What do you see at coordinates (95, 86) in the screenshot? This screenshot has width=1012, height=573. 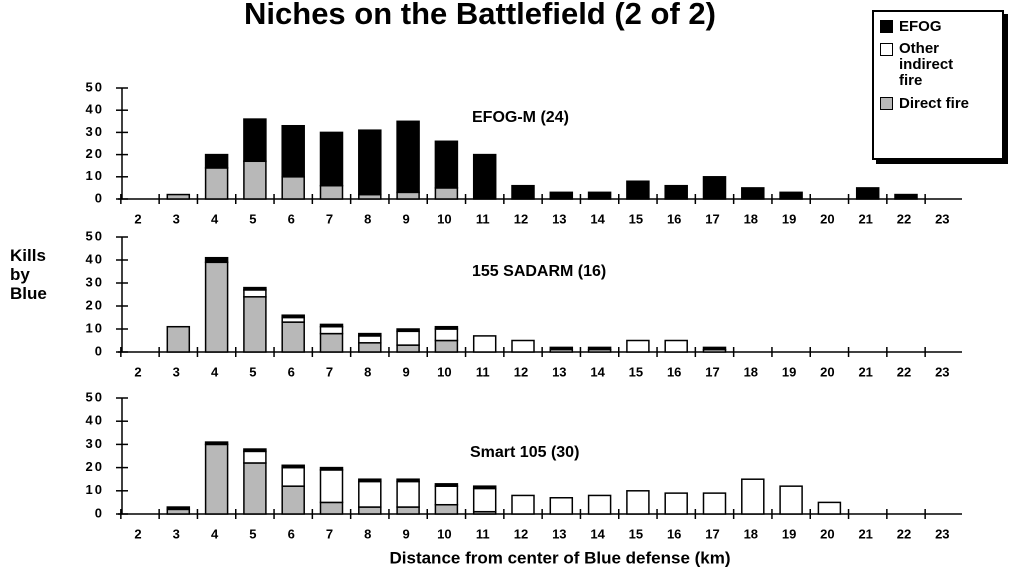 I see `y-tick-label: 50` at bounding box center [95, 86].